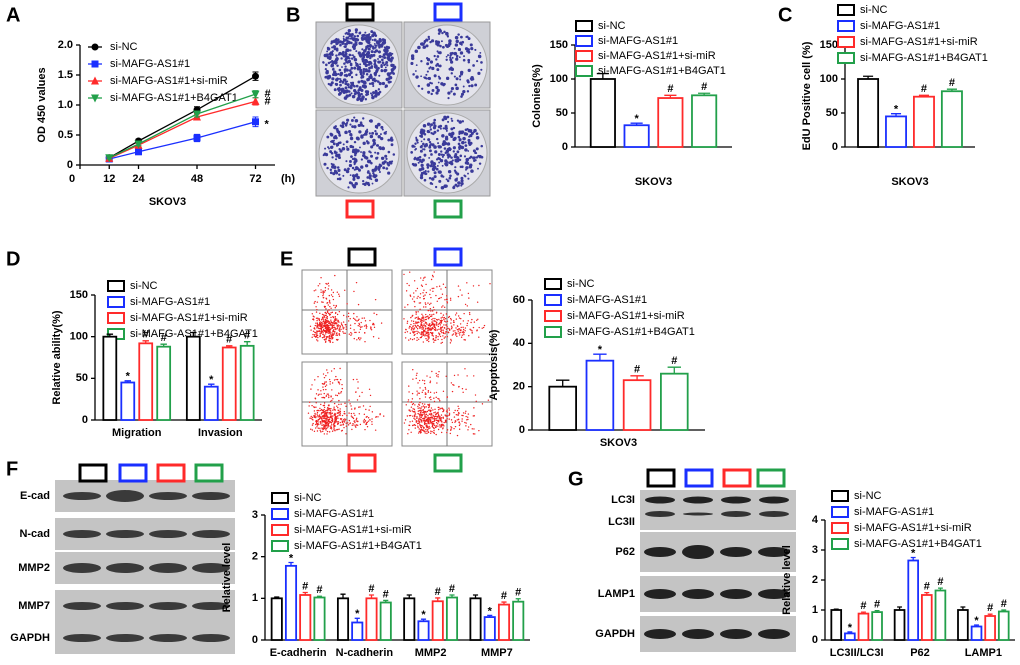 This screenshot has height=665, width=1020. Describe the element at coordinates (699, 478) in the screenshot. I see `group-box` at that location.